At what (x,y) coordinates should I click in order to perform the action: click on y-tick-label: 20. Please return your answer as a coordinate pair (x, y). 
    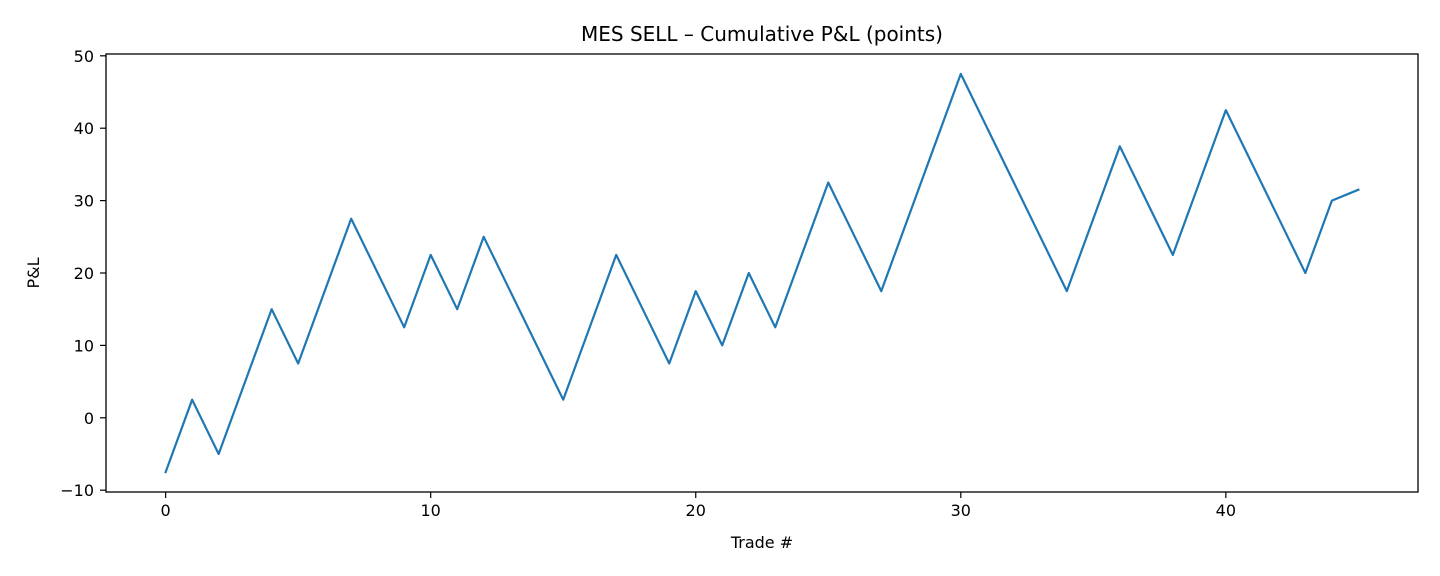
    Looking at the image, I should click on (84, 273).